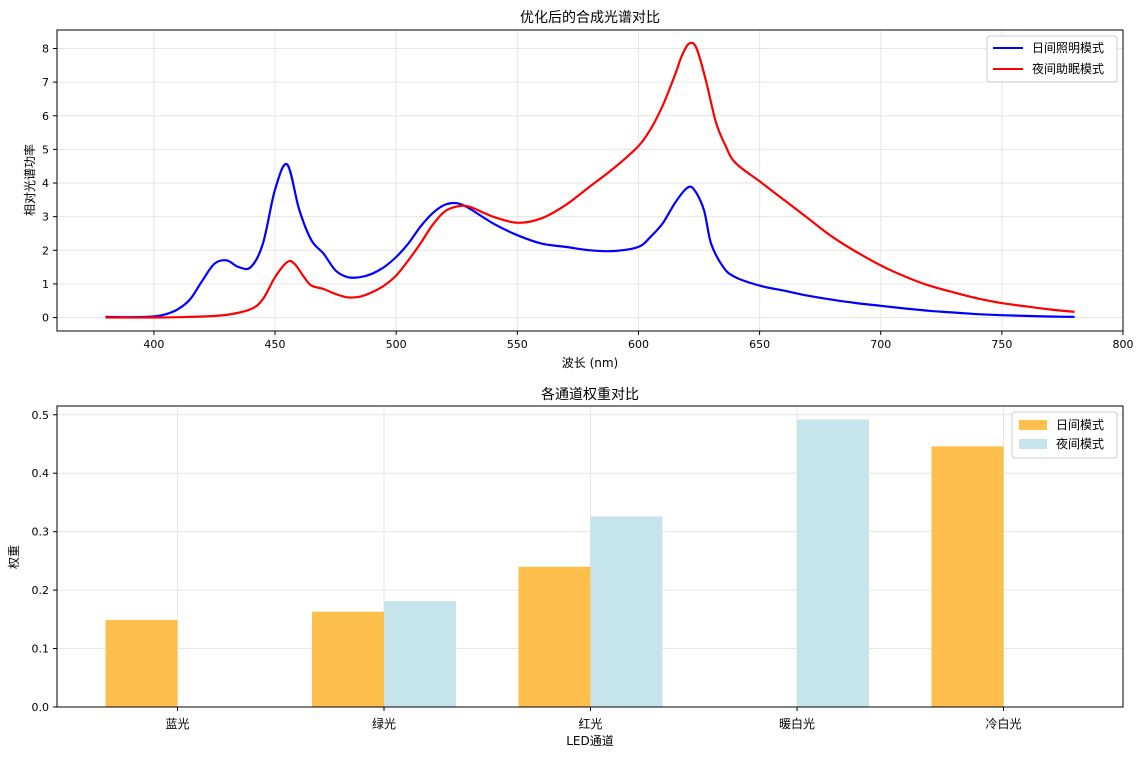 The width and height of the screenshot is (1143, 757). I want to click on line-legend-night-label: 夜间助眠模式, so click(1068, 68).